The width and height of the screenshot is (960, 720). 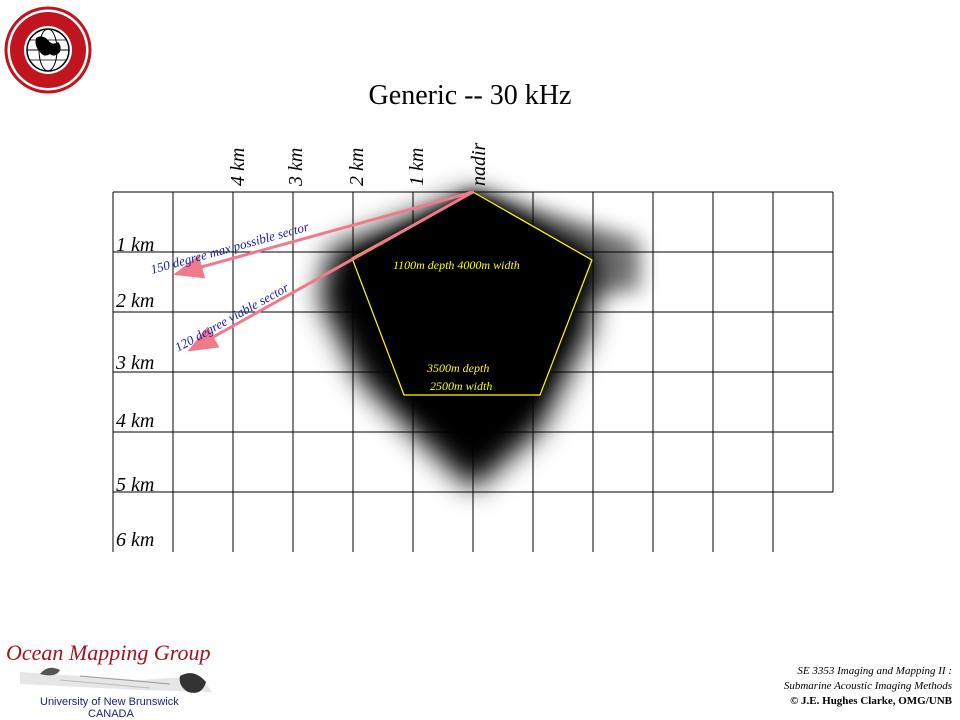 What do you see at coordinates (457, 368) in the screenshot?
I see `swath-bottom-label-1: 3500m depth` at bounding box center [457, 368].